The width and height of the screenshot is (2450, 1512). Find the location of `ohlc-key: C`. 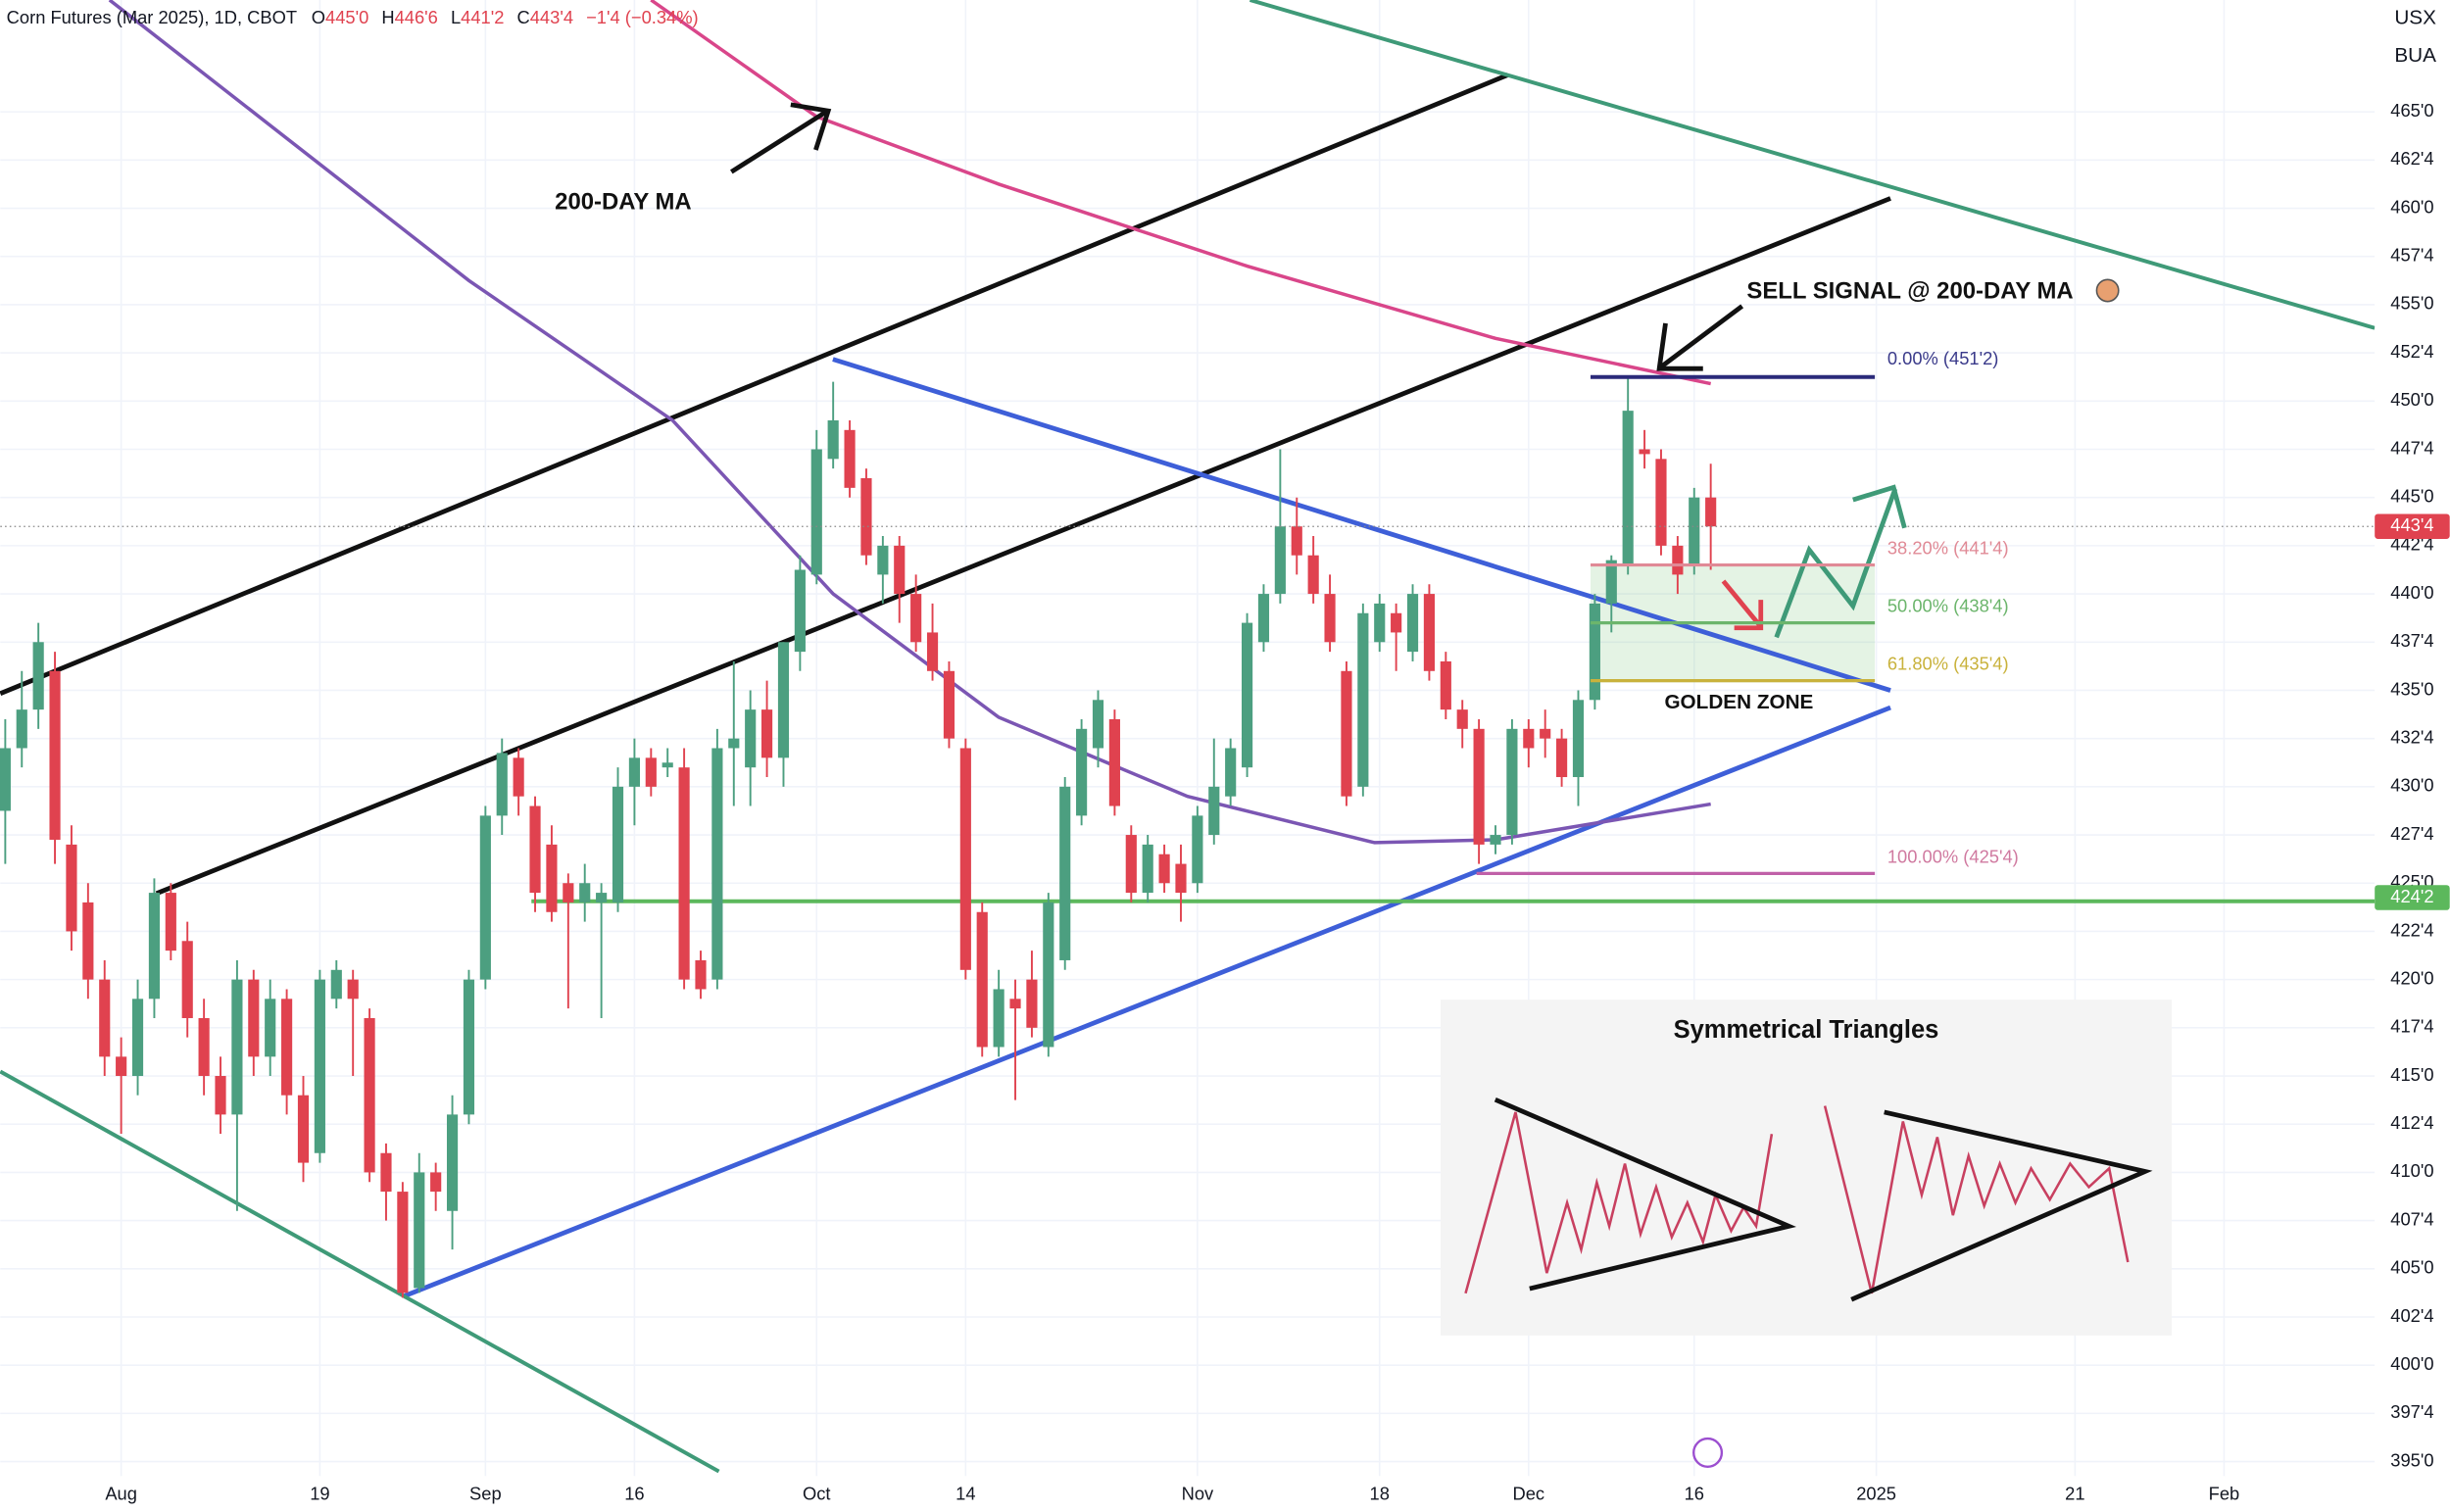

ohlc-key: C is located at coordinates (522, 17).